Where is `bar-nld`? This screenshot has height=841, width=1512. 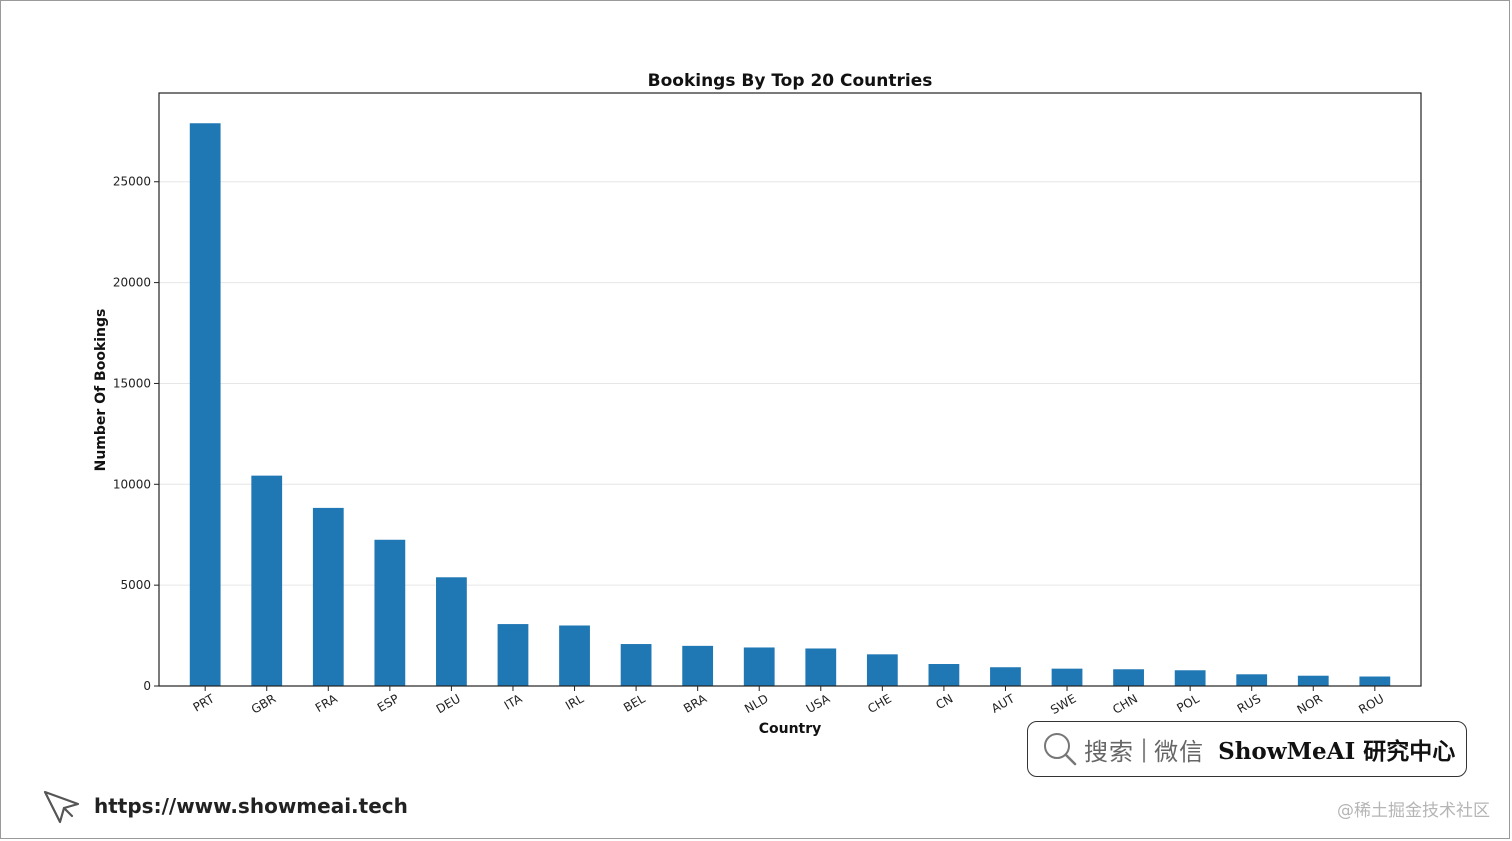
bar-nld is located at coordinates (759, 666).